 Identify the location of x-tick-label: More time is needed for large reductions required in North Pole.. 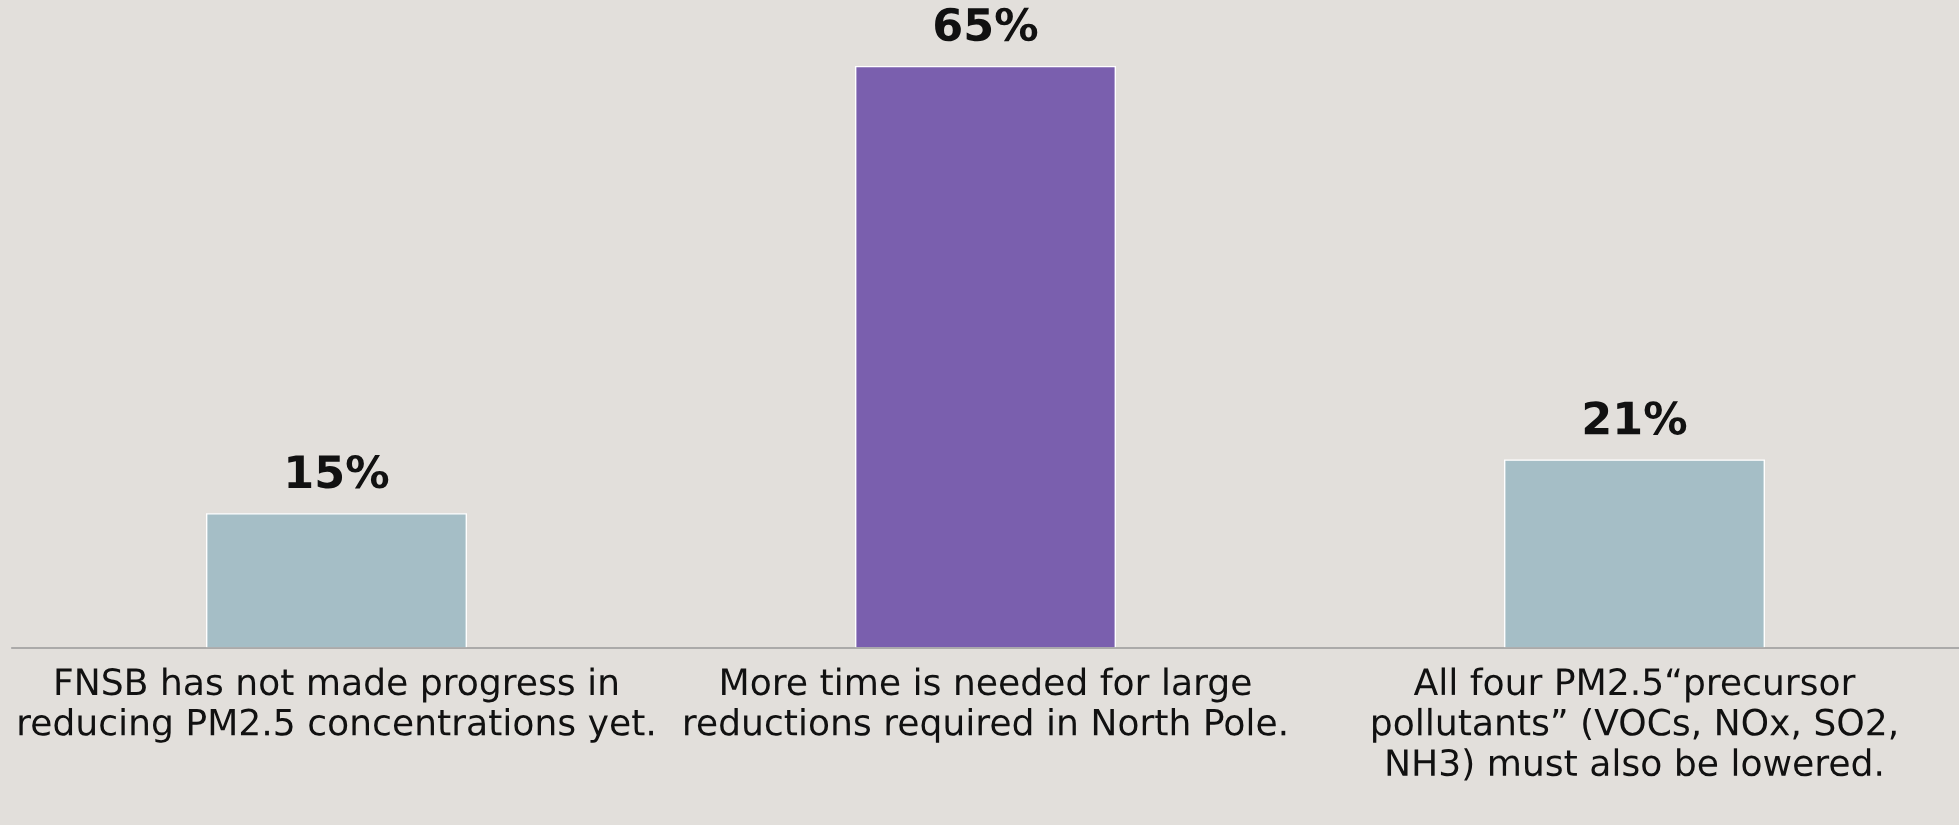
(985, 705).